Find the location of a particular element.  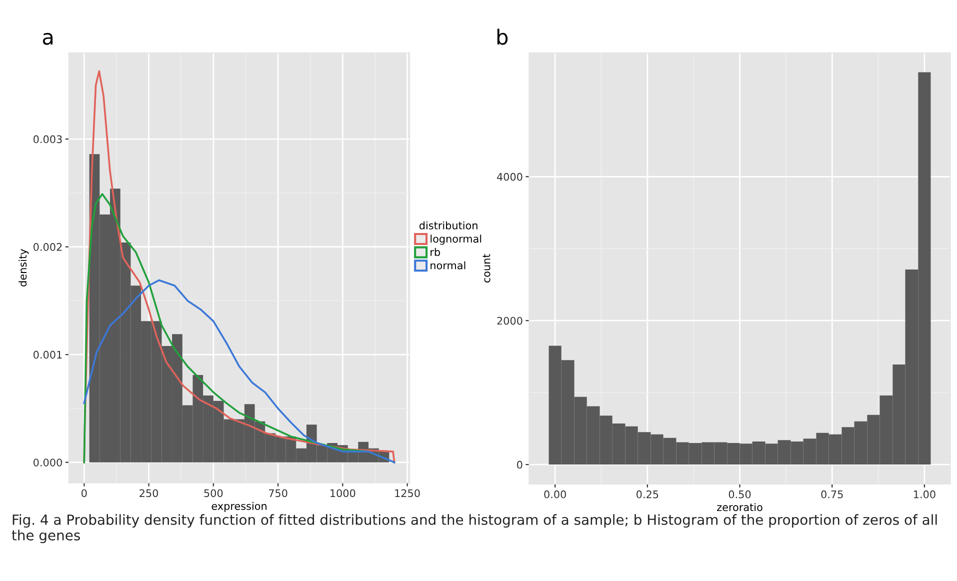

x-tick-label: 500 is located at coordinates (213, 493).